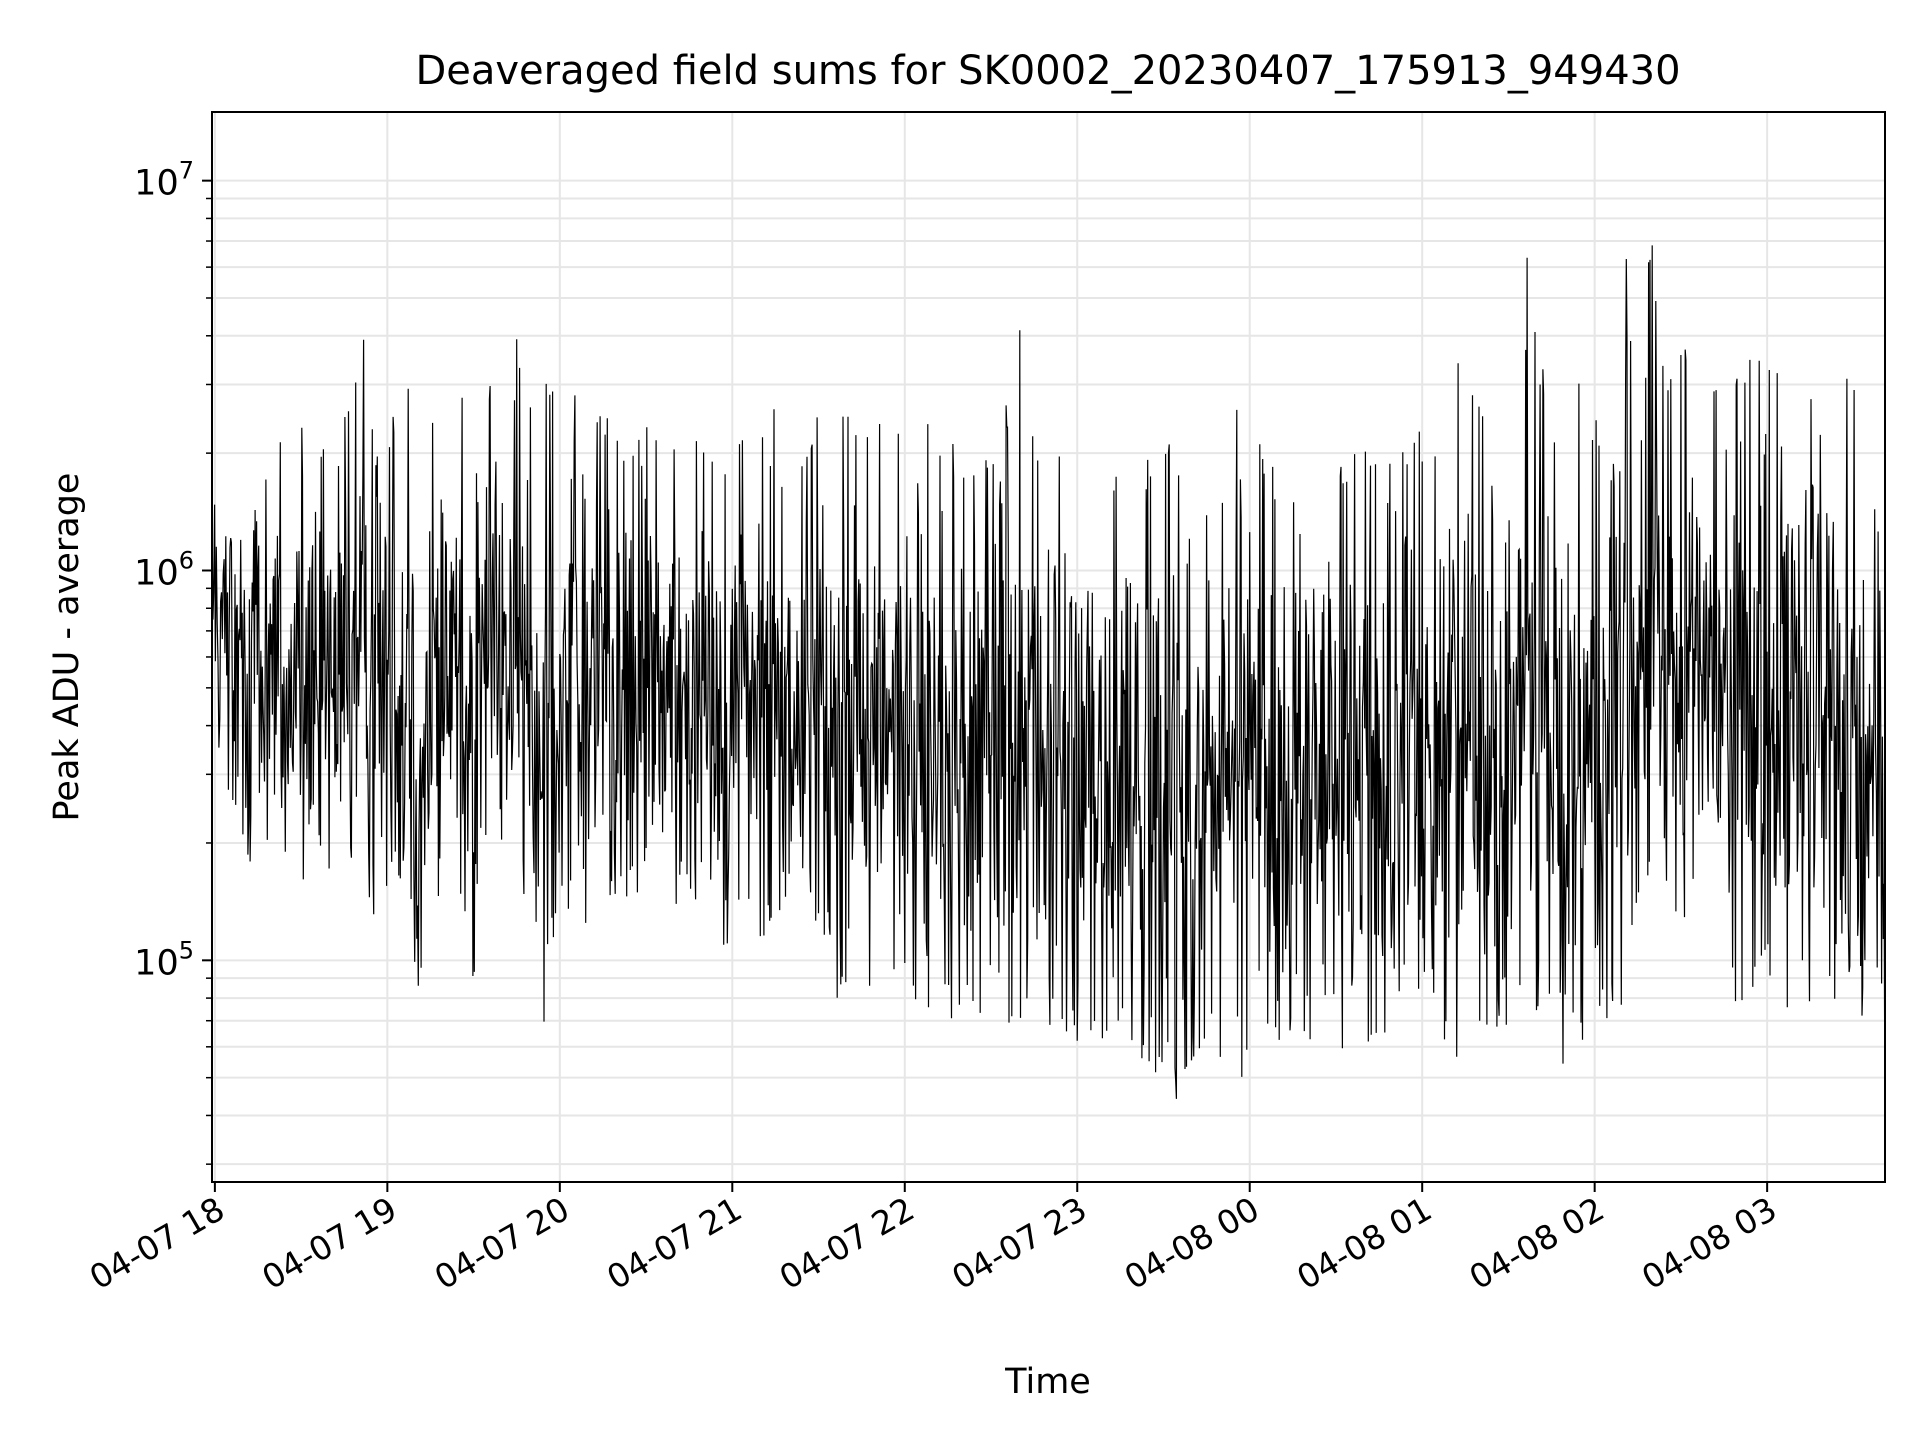  I want to click on y-axis-label: Peak ADU - average, so click(67, 647).